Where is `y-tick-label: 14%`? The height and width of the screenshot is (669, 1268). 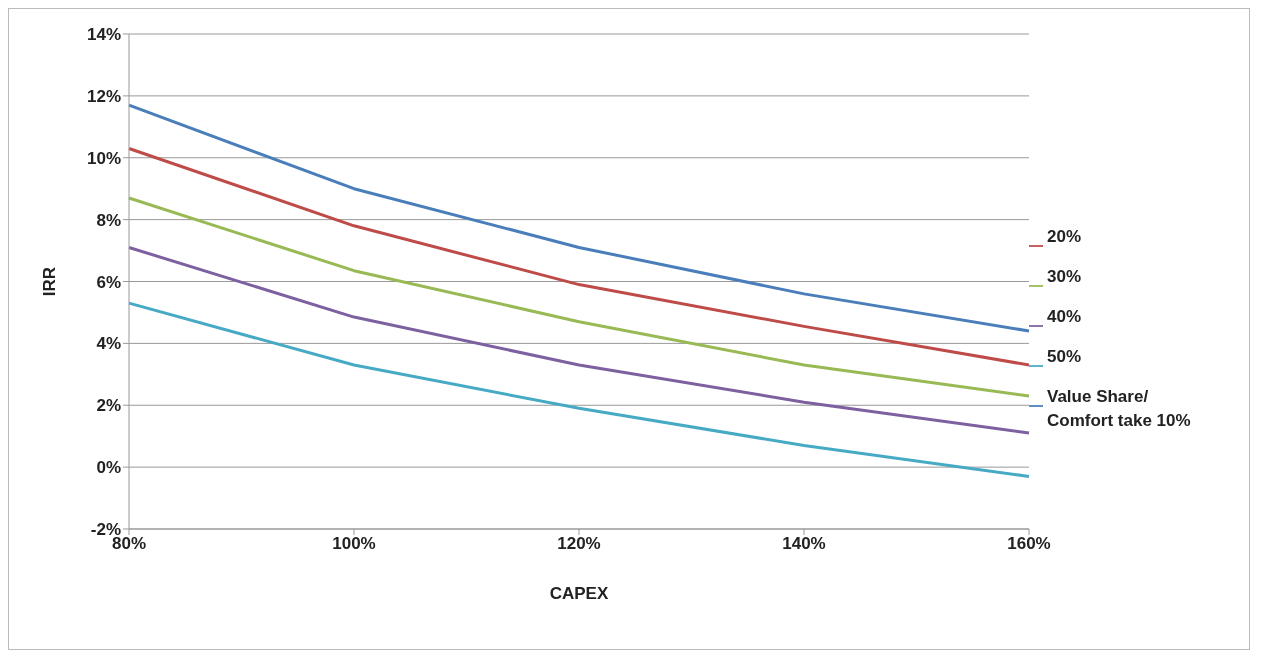 y-tick-label: 14% is located at coordinates (103, 35).